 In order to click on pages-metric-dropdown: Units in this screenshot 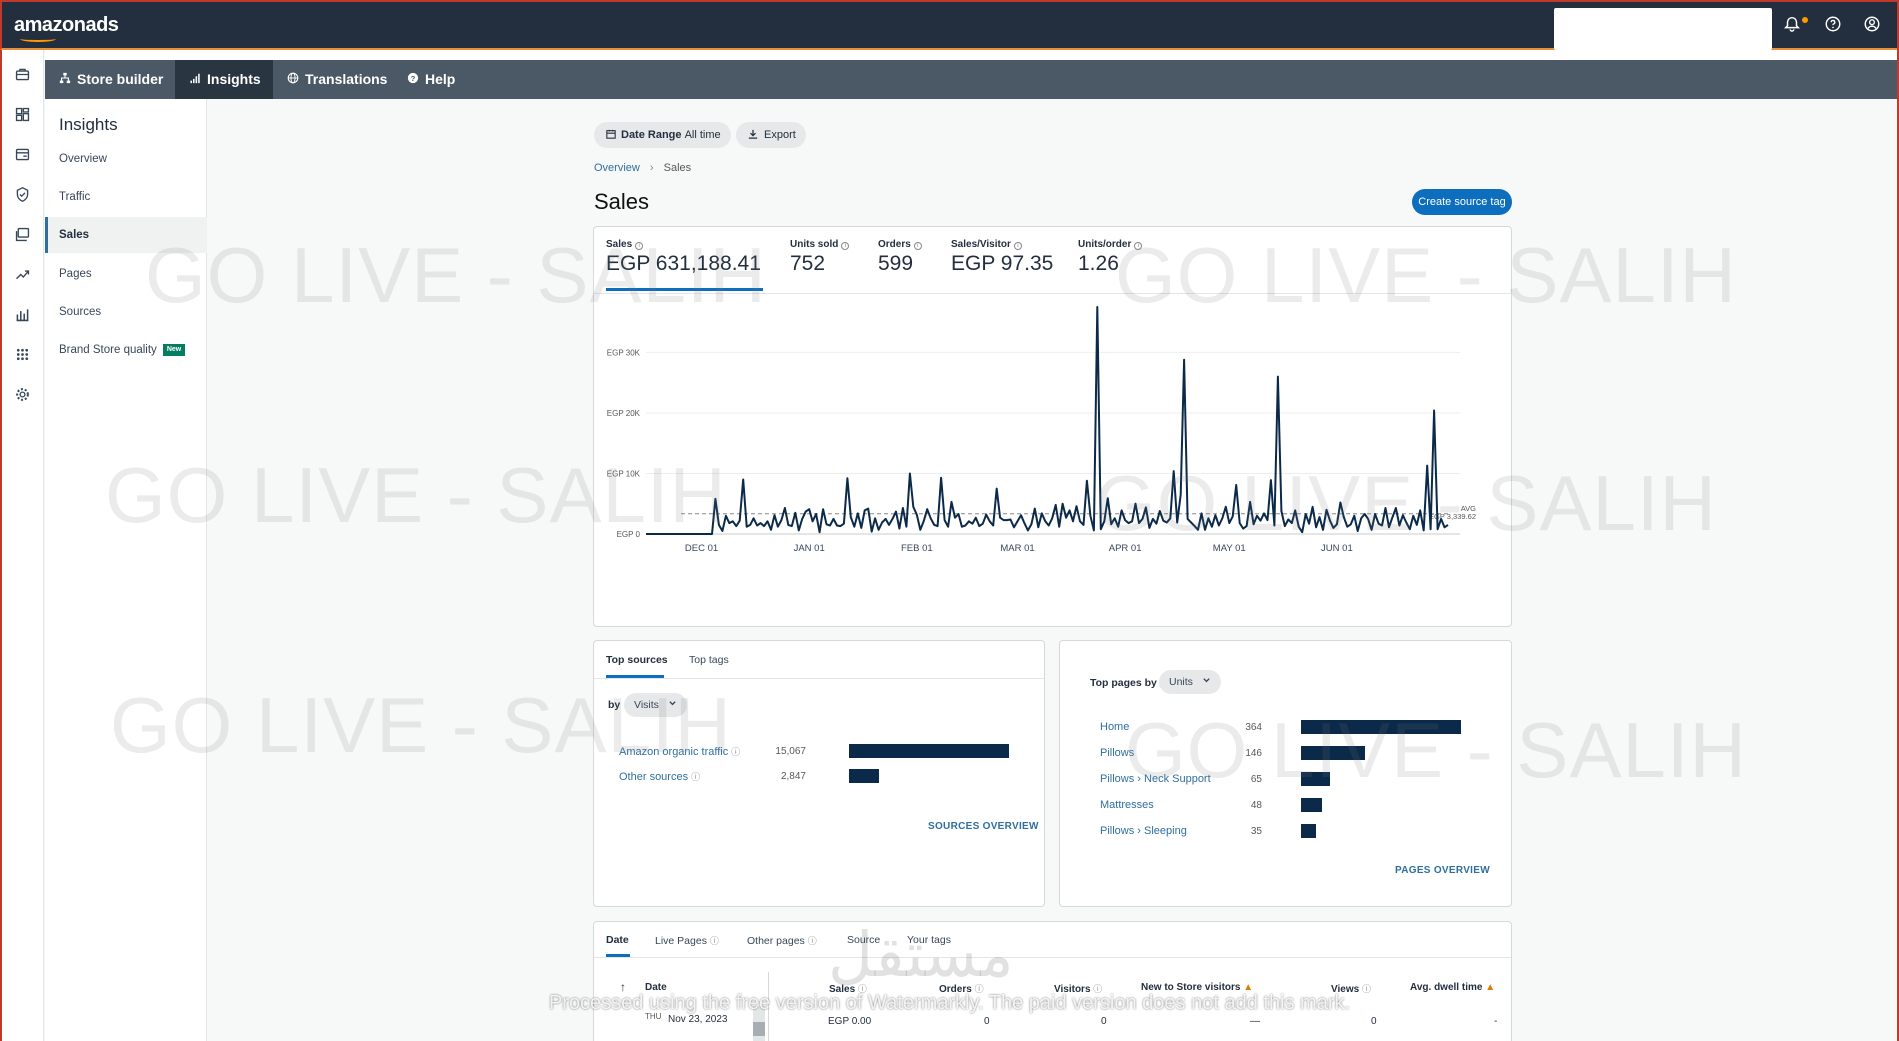, I will do `click(1190, 682)`.